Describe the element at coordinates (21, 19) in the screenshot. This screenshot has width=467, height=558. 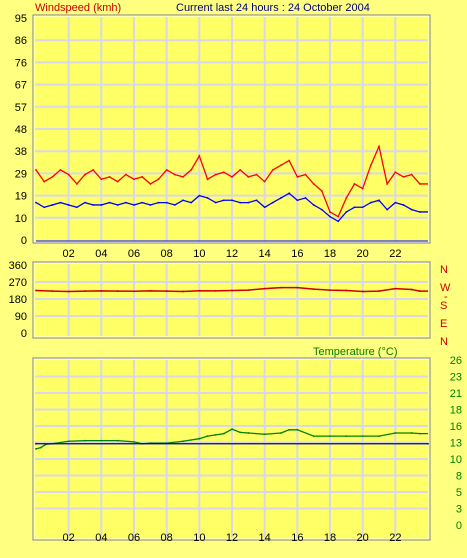
I see `y-tick-label: 95` at that location.